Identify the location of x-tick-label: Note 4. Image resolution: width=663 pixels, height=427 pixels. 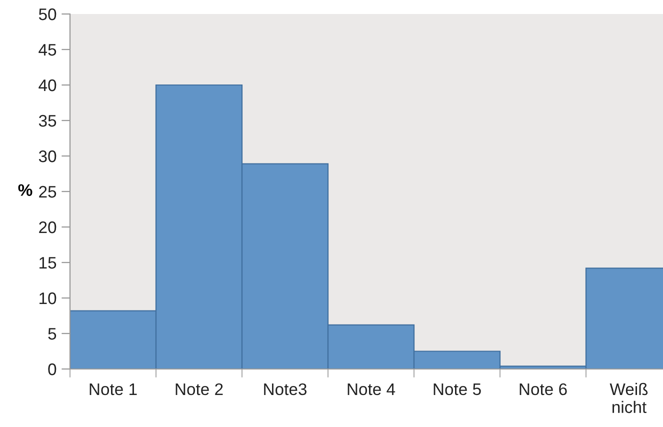
(372, 390).